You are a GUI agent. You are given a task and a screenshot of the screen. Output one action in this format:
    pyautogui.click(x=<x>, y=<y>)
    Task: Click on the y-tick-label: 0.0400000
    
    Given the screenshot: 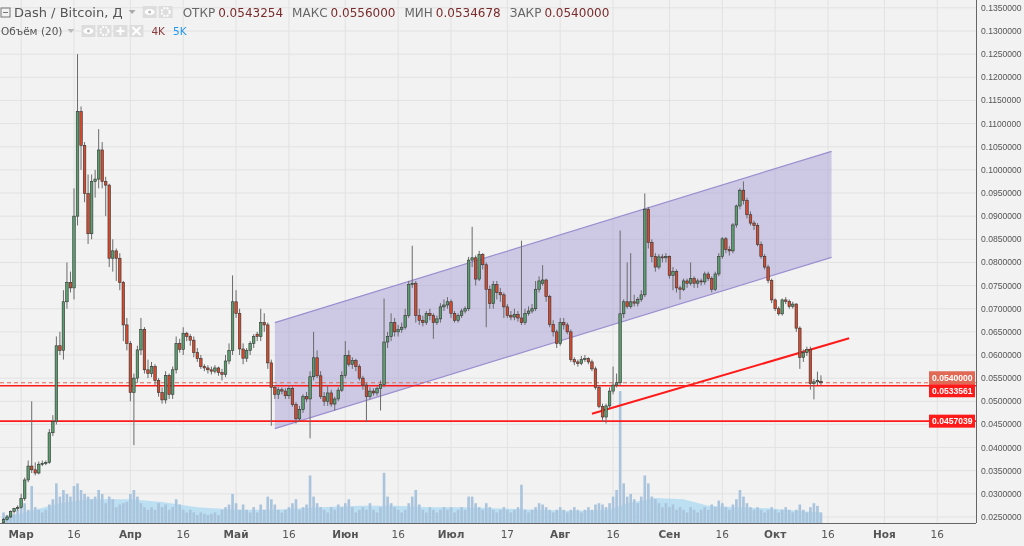 What is the action you would take?
    pyautogui.click(x=1001, y=447)
    